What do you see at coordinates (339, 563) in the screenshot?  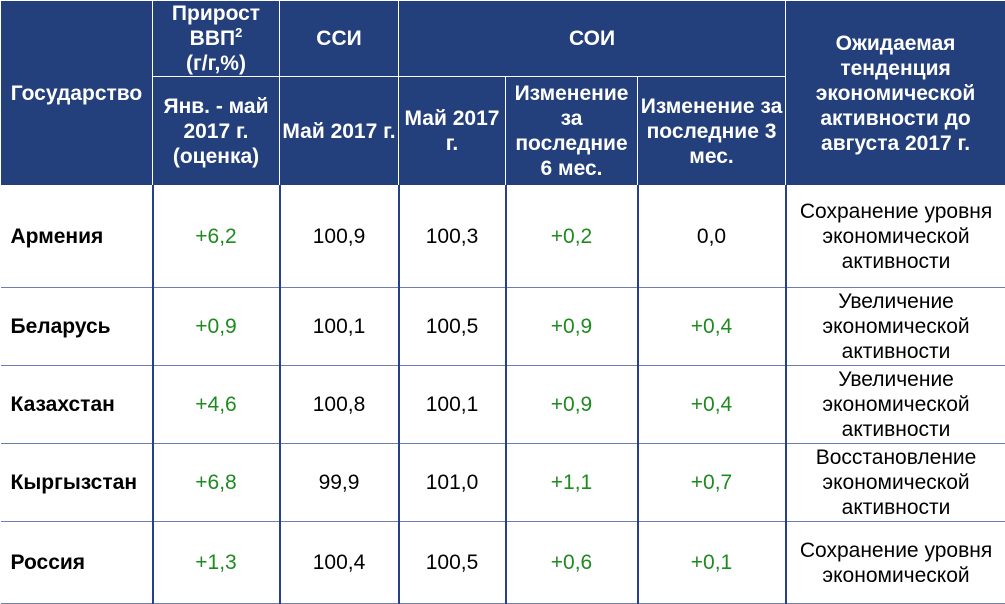 I see `ssi-cell: 100,4` at bounding box center [339, 563].